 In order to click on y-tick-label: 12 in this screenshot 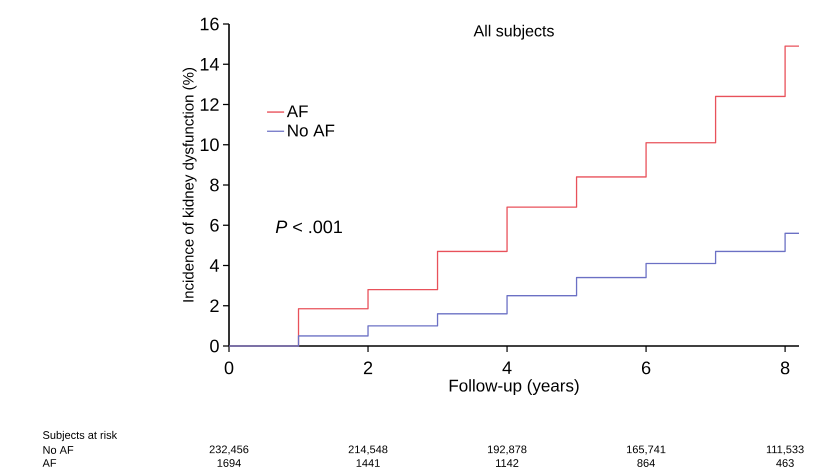, I will do `click(209, 104)`.